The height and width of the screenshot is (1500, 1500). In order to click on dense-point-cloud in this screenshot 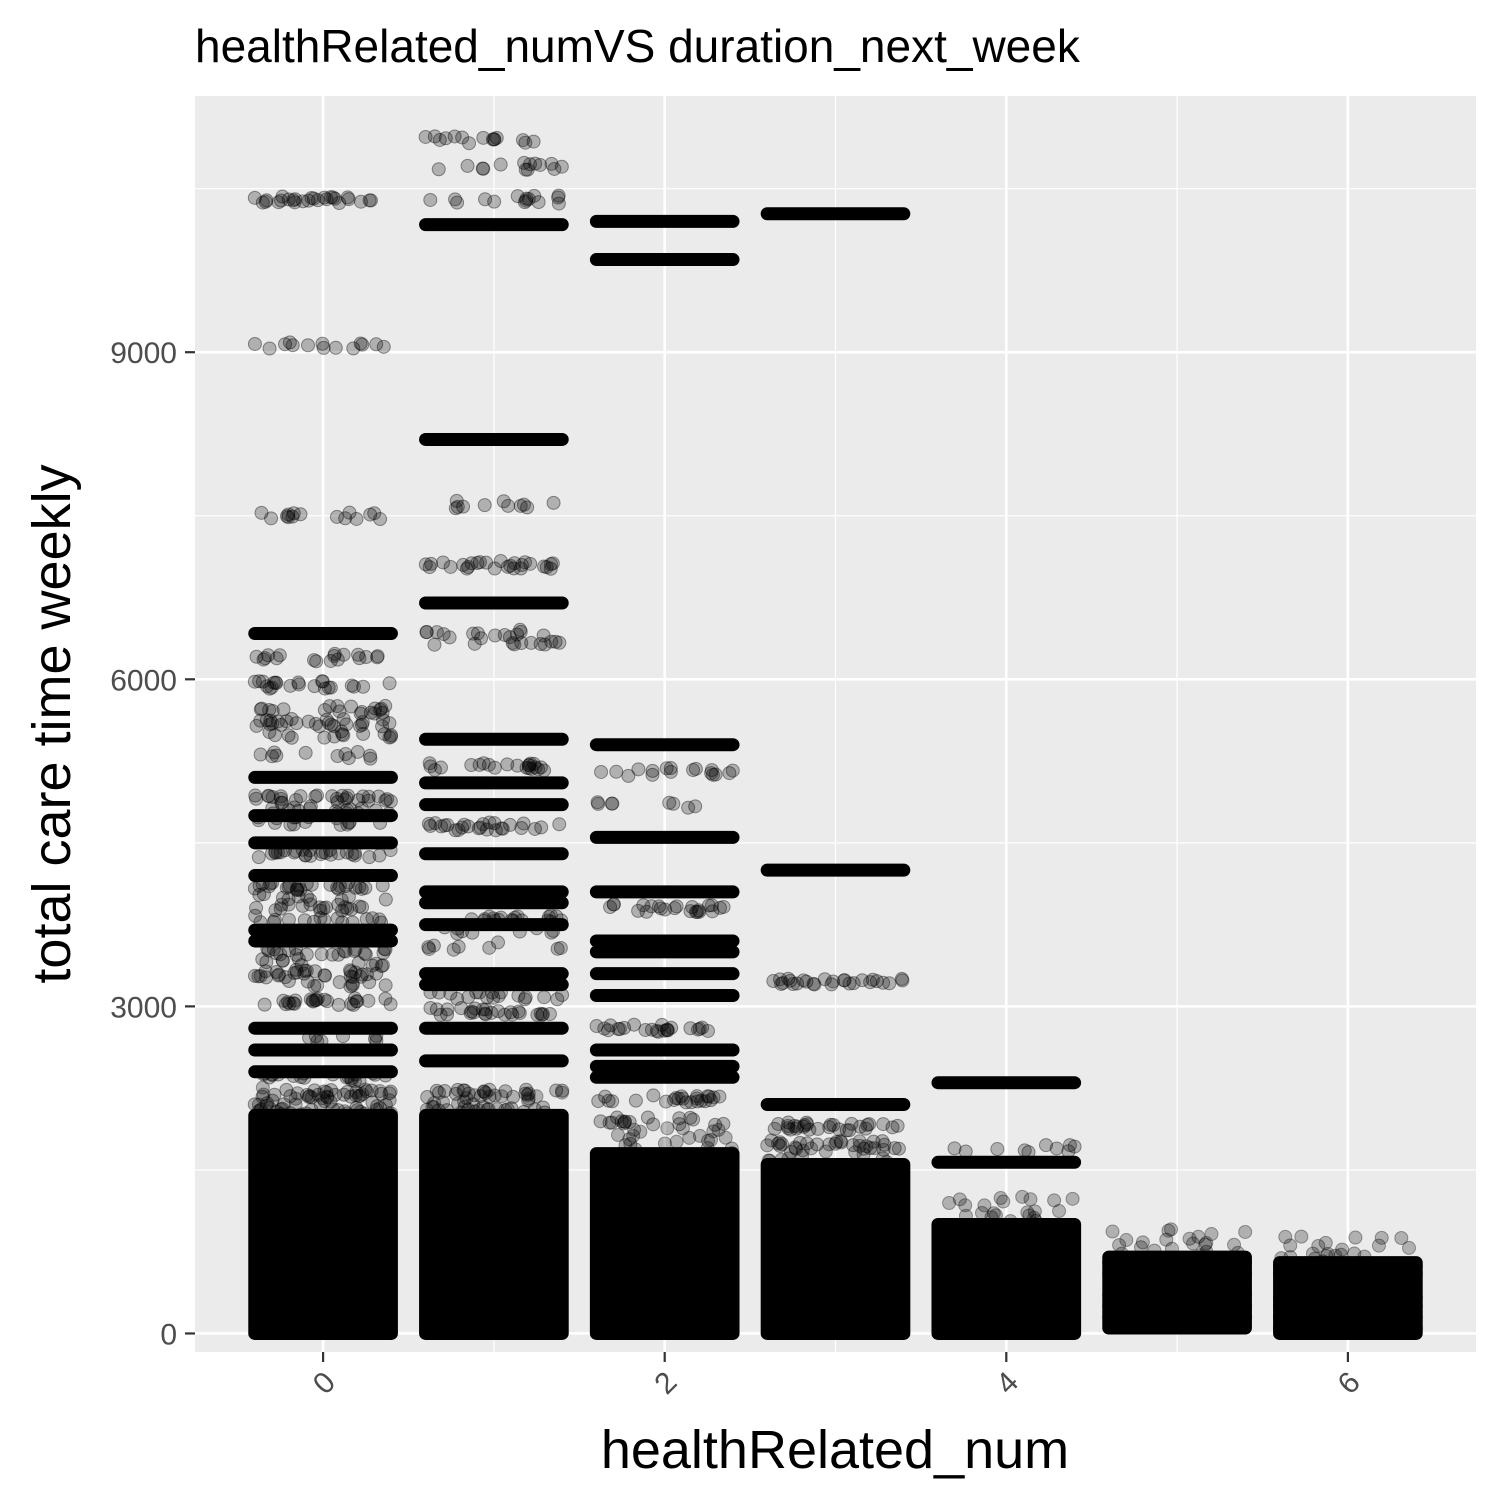, I will do `click(323, 1224)`.